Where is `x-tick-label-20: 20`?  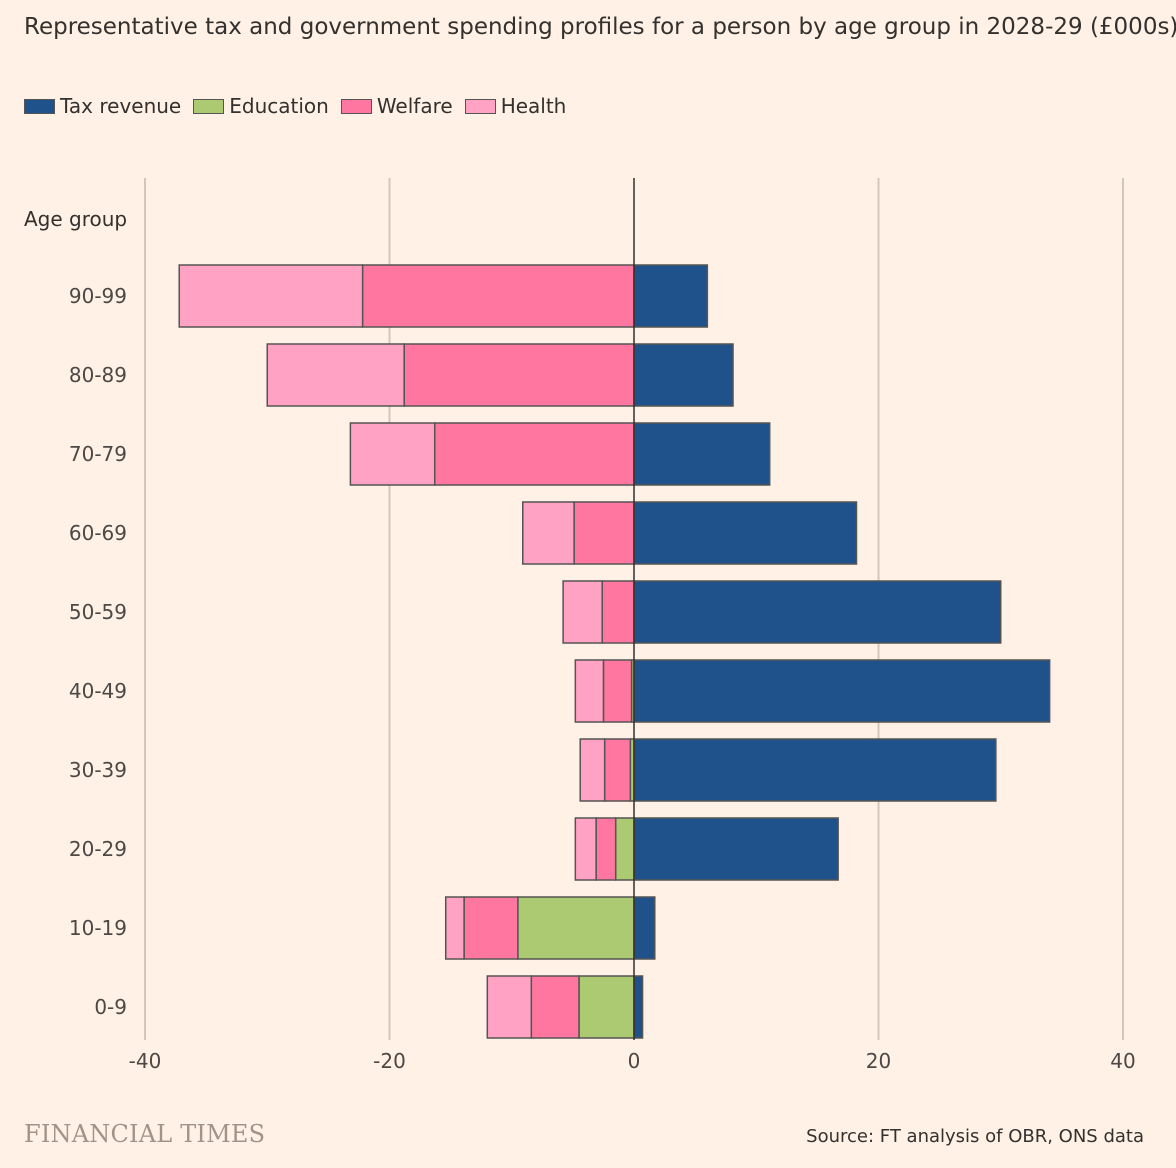 x-tick-label-20: 20 is located at coordinates (878, 1061).